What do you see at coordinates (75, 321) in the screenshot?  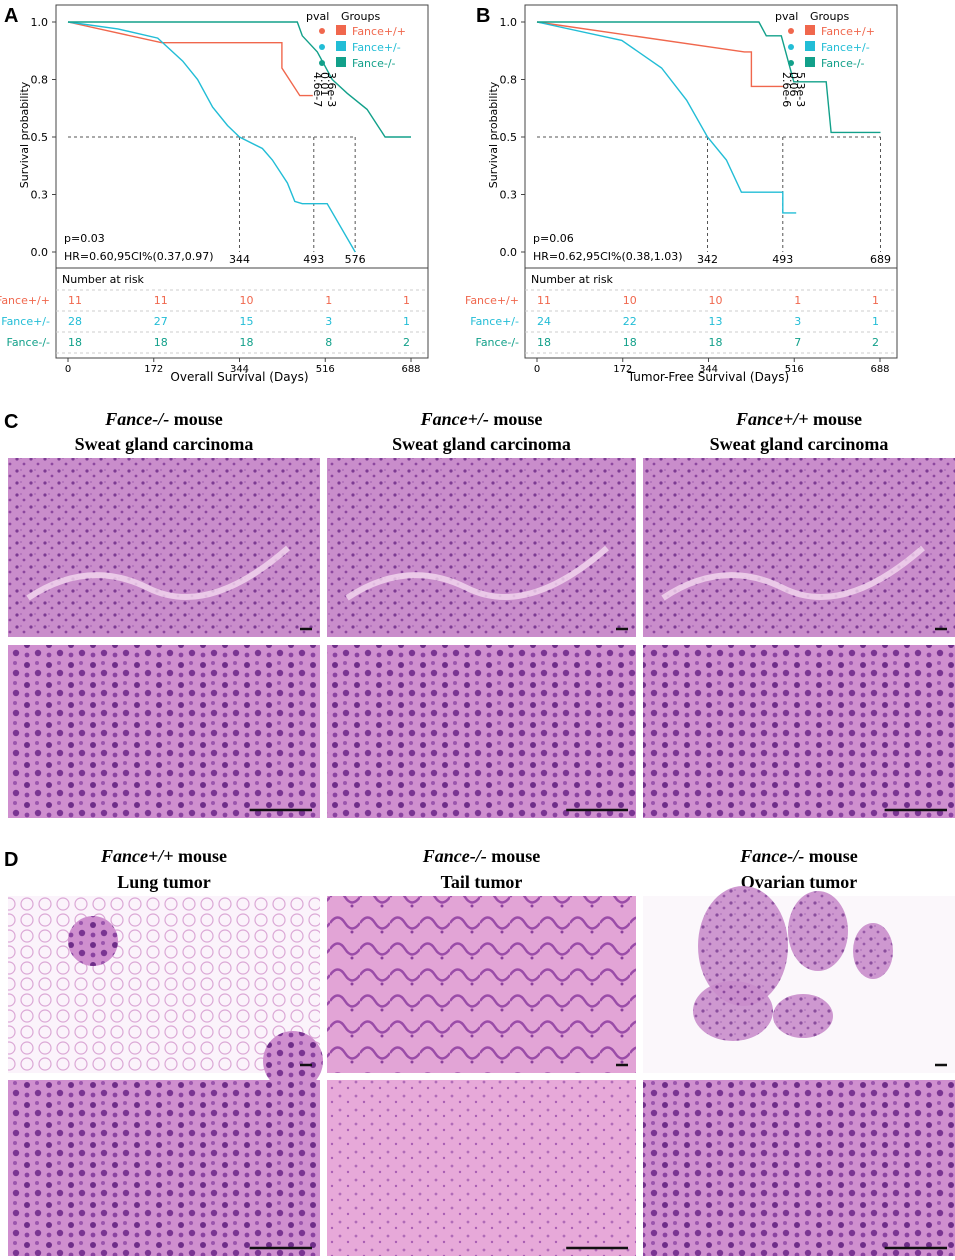 I see `risk-count: 28` at bounding box center [75, 321].